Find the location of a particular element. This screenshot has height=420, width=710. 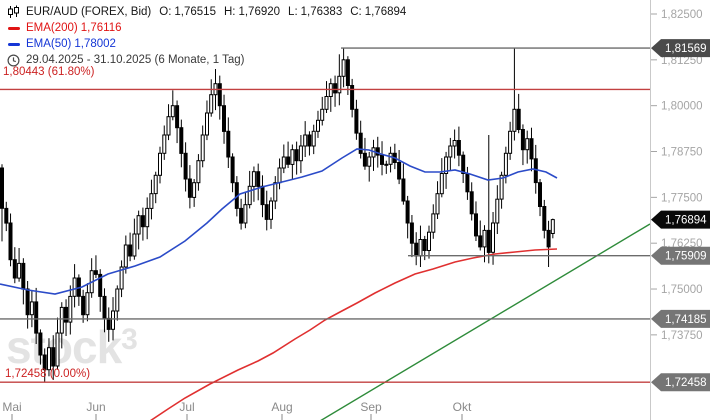

low-value: 1,76383 is located at coordinates (321, 12).